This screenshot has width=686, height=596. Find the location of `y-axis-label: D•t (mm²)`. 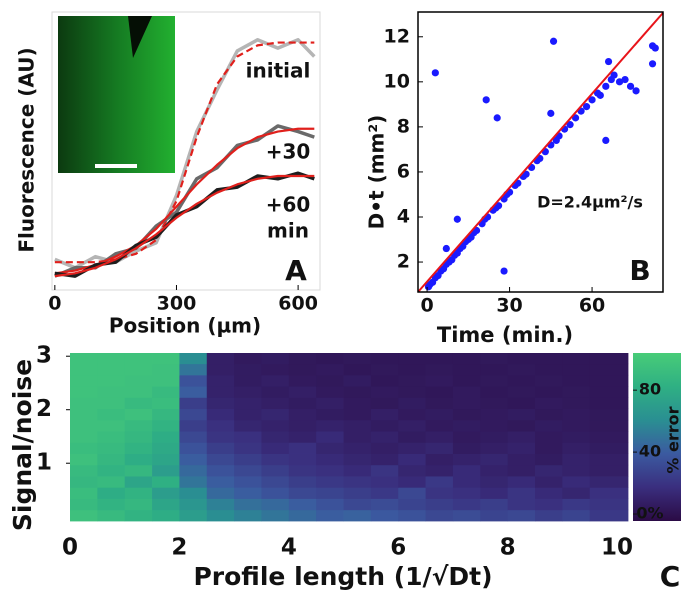

y-axis-label: D•t (mm²) is located at coordinates (377, 172).